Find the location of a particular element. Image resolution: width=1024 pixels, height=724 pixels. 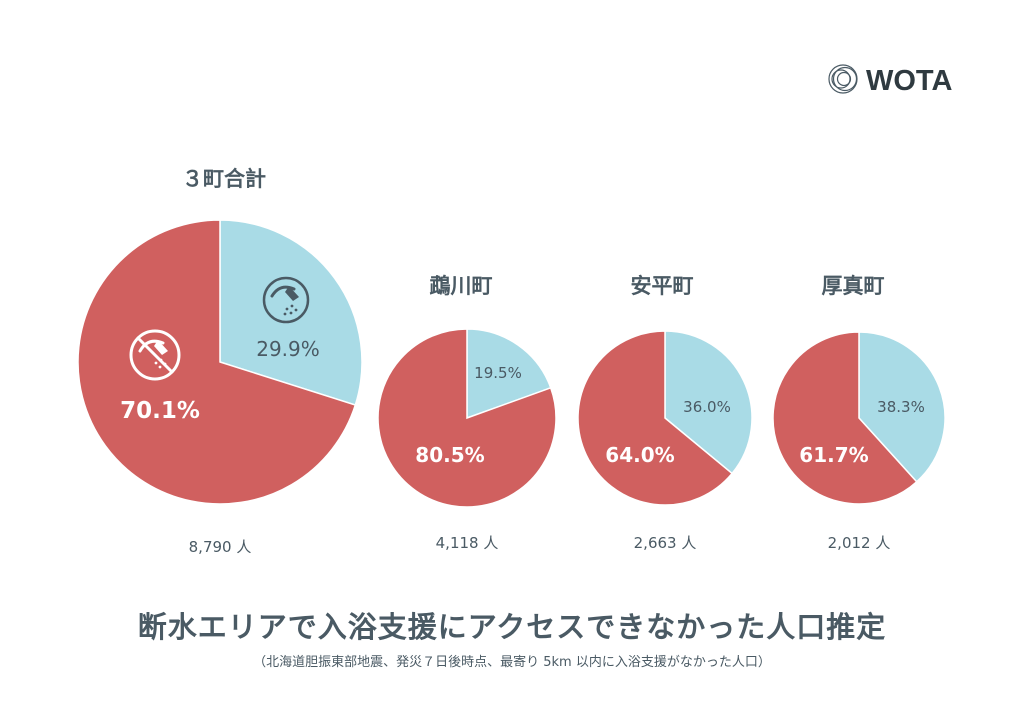

slice-label: 36.0% is located at coordinates (707, 407).